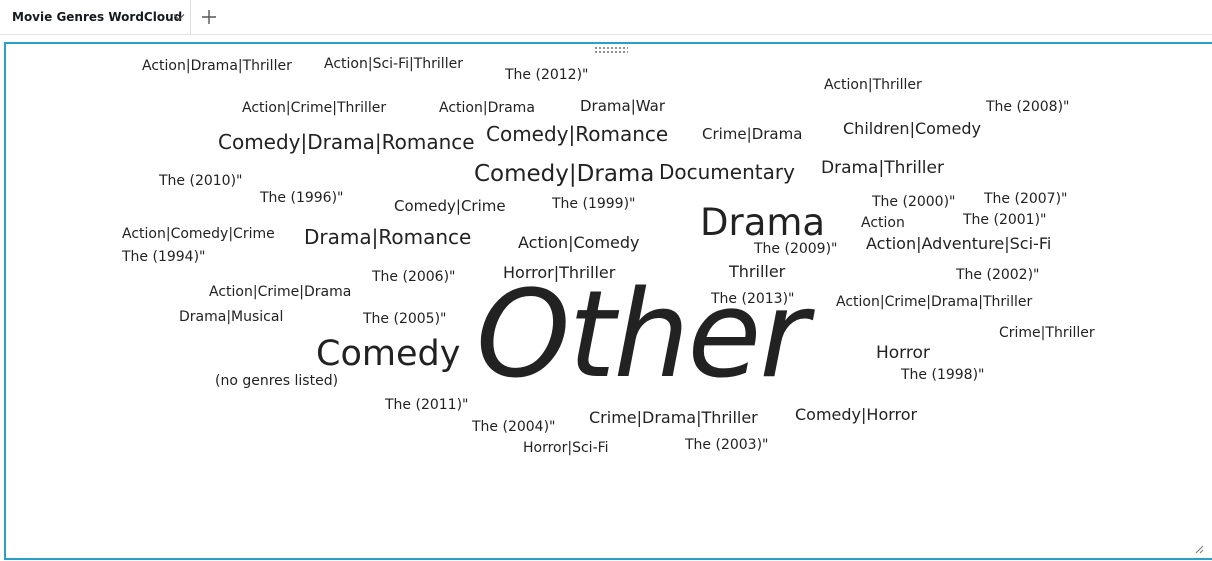 The height and width of the screenshot is (561, 1212). Describe the element at coordinates (302, 198) in the screenshot. I see `word-item: The (1996)"` at that location.